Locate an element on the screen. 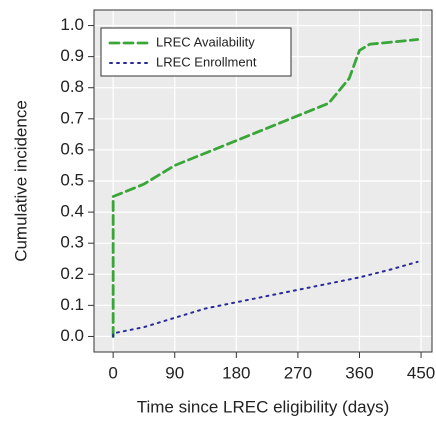 This screenshot has width=436, height=421. legend-box is located at coordinates (196, 52).